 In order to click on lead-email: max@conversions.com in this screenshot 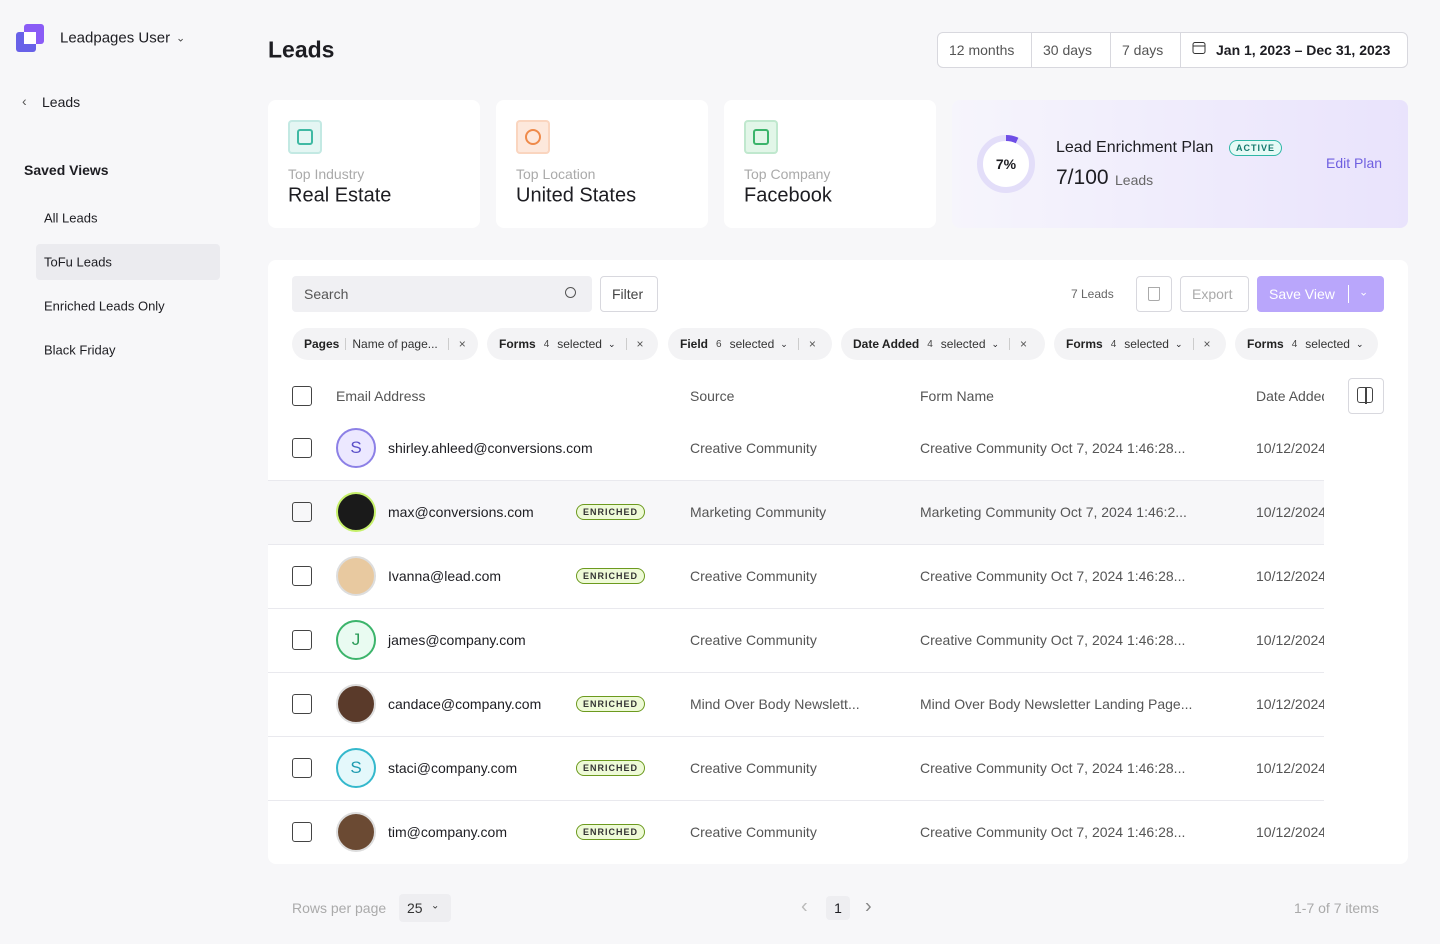, I will do `click(461, 512)`.